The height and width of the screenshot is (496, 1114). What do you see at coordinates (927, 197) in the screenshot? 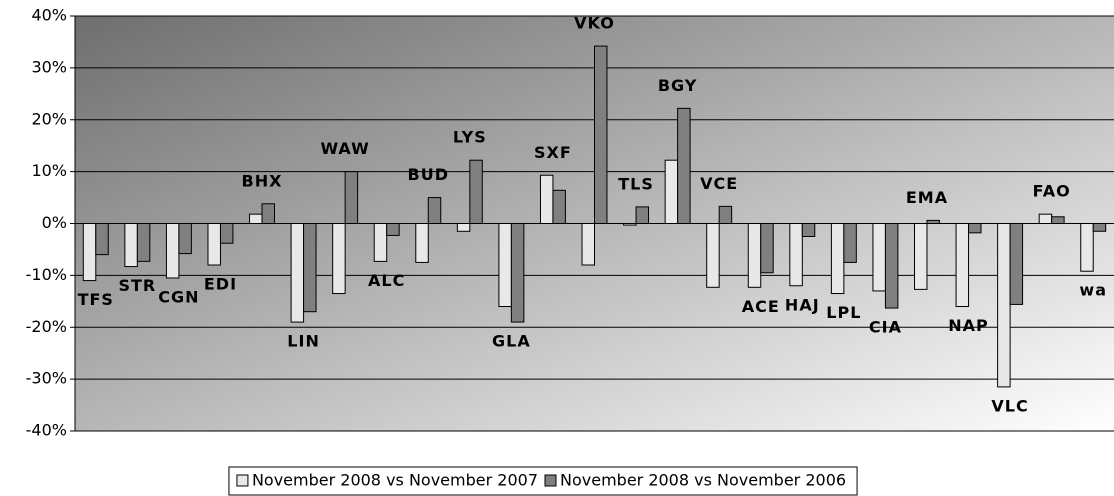
I see `category-label: EMA` at bounding box center [927, 197].